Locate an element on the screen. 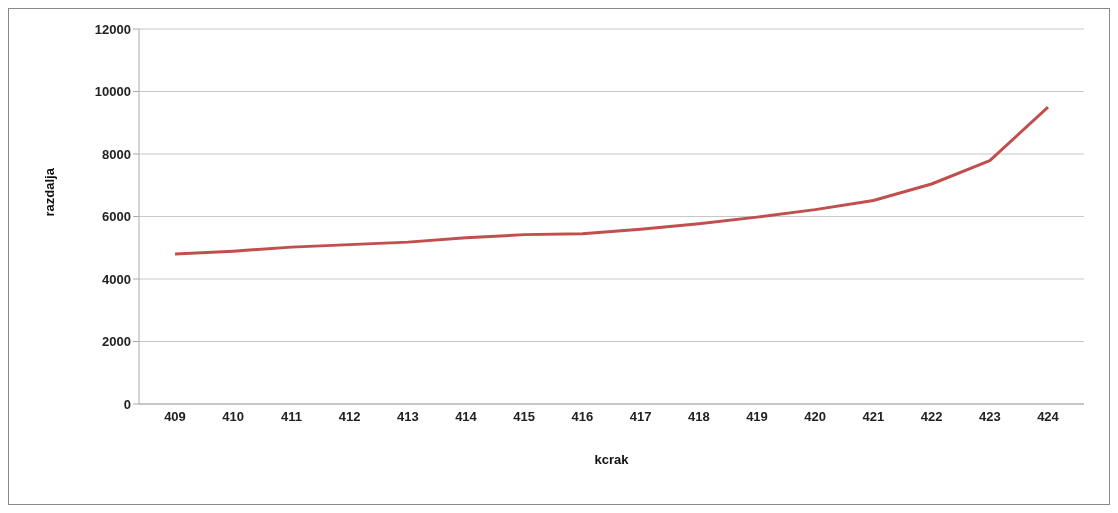  x-tick-label: 417 is located at coordinates (640, 417).